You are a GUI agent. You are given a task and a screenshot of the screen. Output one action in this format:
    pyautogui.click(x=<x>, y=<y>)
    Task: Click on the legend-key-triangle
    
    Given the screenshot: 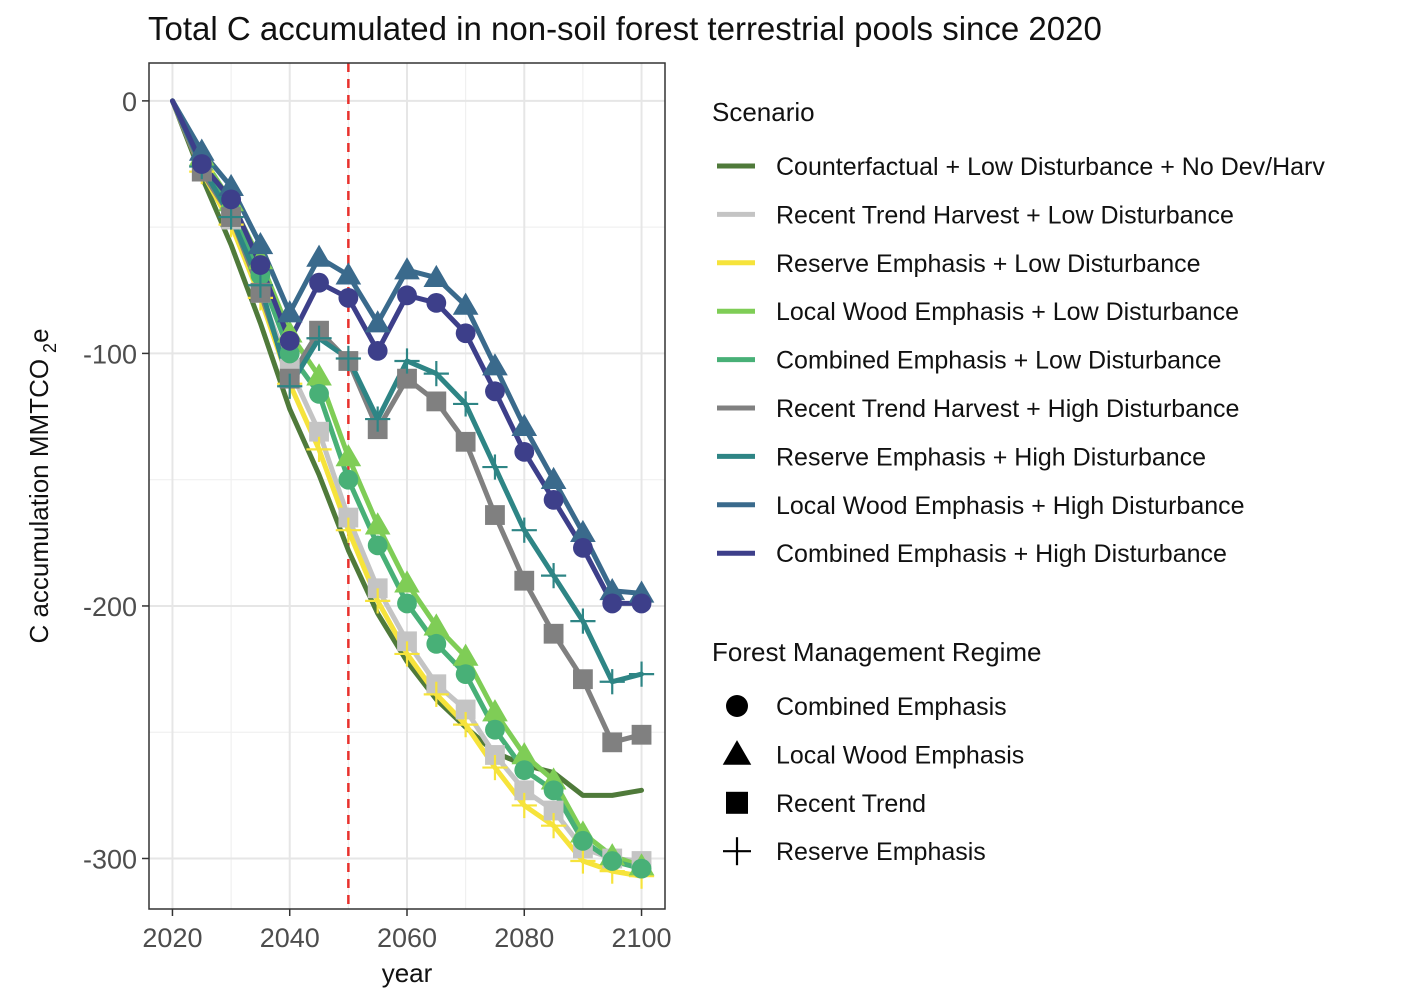 What is the action you would take?
    pyautogui.click(x=737, y=752)
    